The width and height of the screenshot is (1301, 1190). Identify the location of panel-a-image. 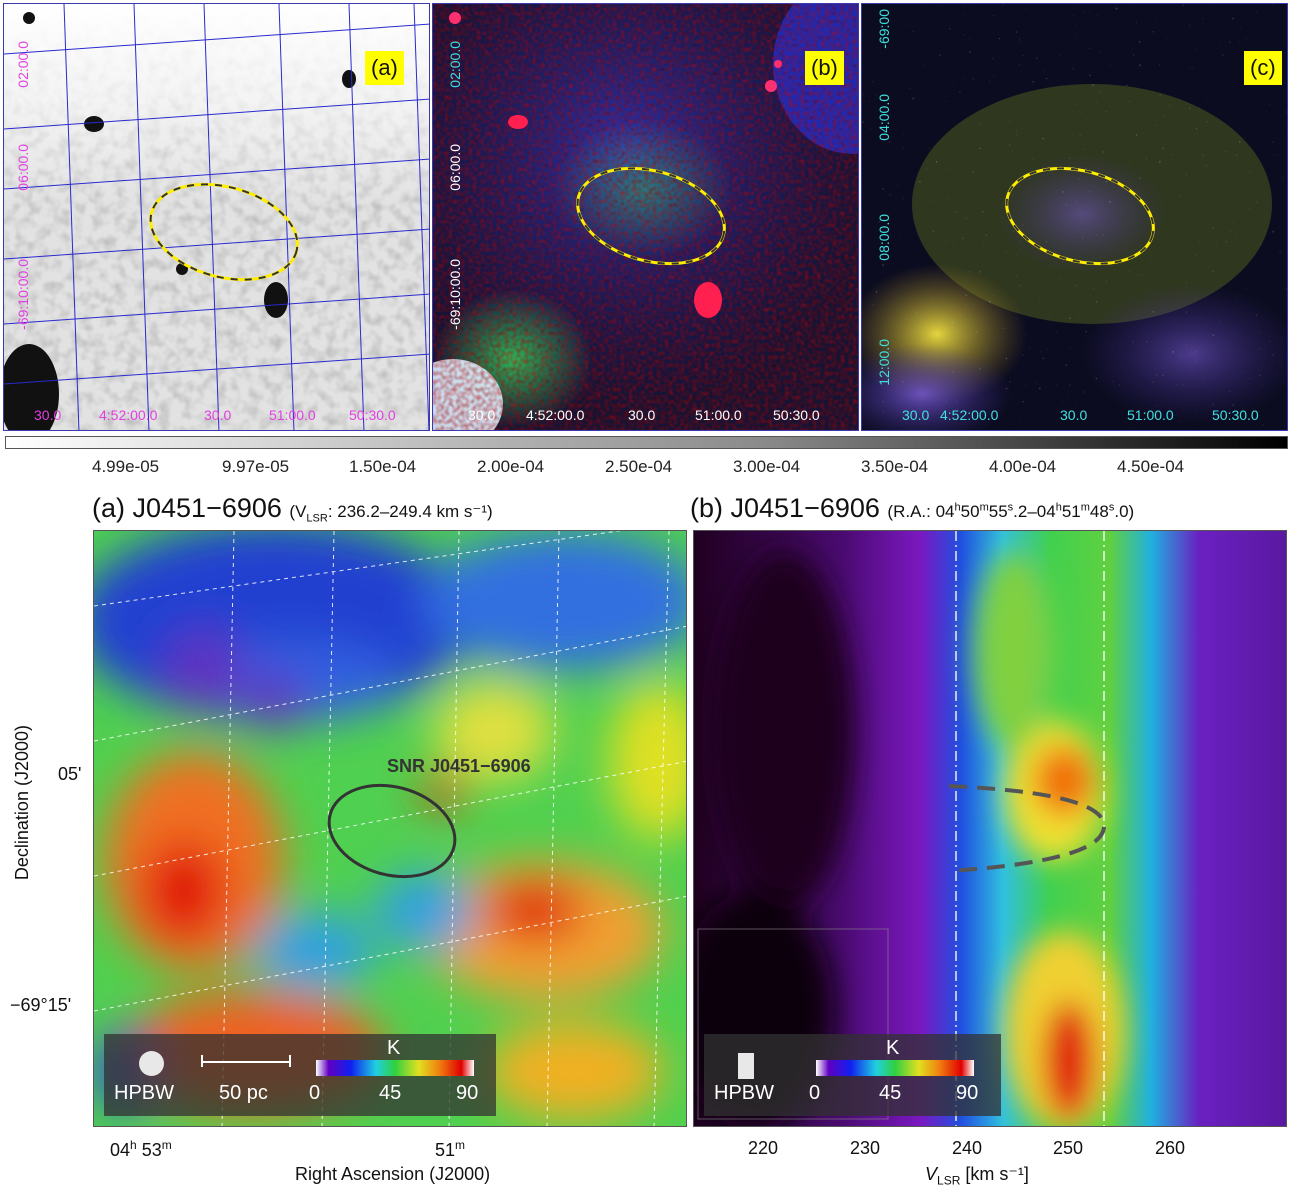
(216, 217).